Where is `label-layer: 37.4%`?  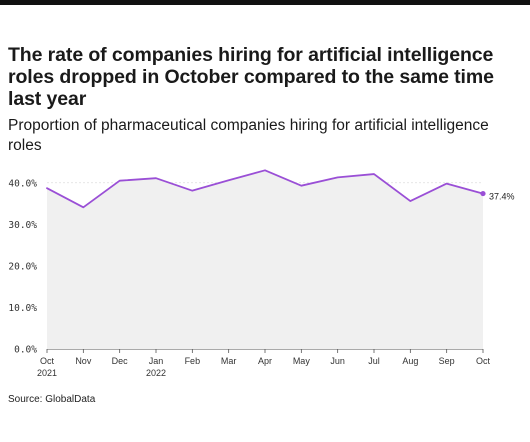 label-layer: 37.4% is located at coordinates (502, 197).